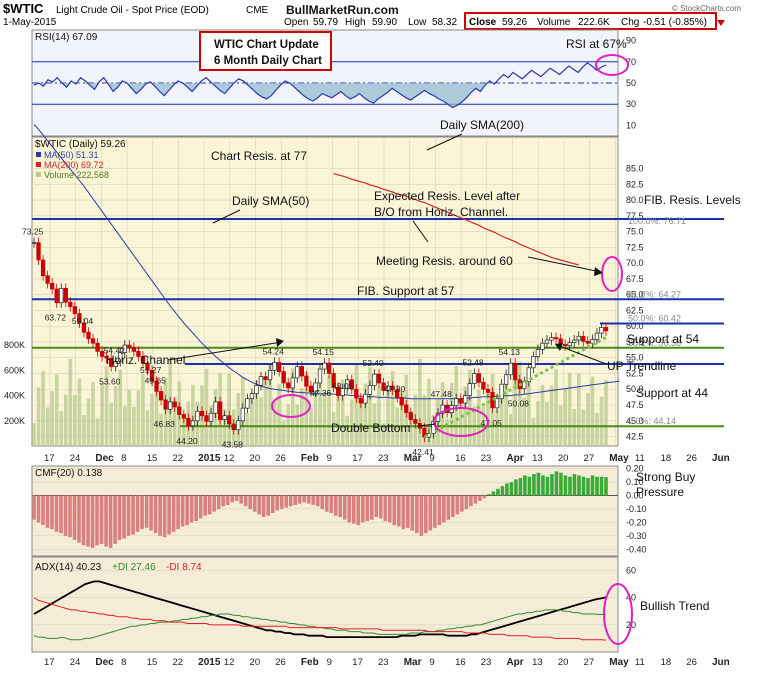  I want to click on sma50-arrow, so click(226, 216).